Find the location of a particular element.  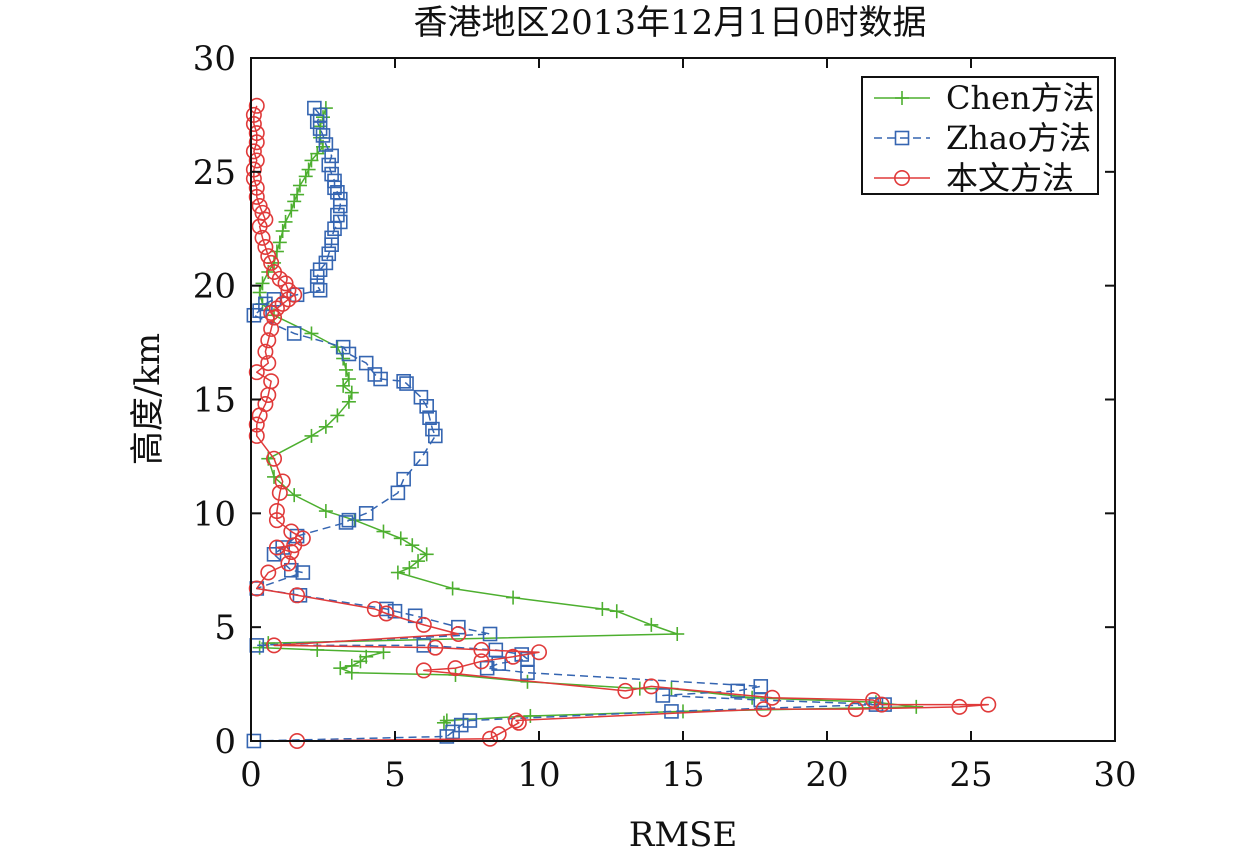

y-tick-label: 5 is located at coordinates (225, 628).